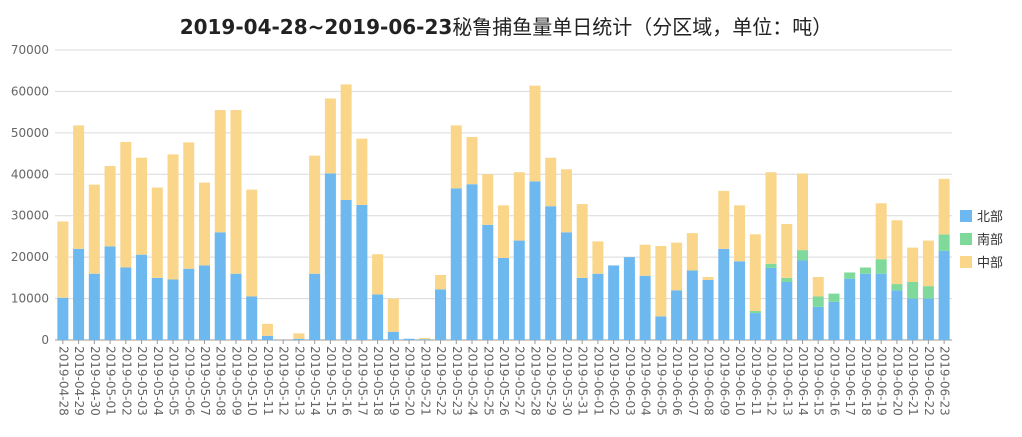 This screenshot has height=437, width=1022. I want to click on chart-title-dates: 2019-04-28~2019-06-23, so click(316, 27).